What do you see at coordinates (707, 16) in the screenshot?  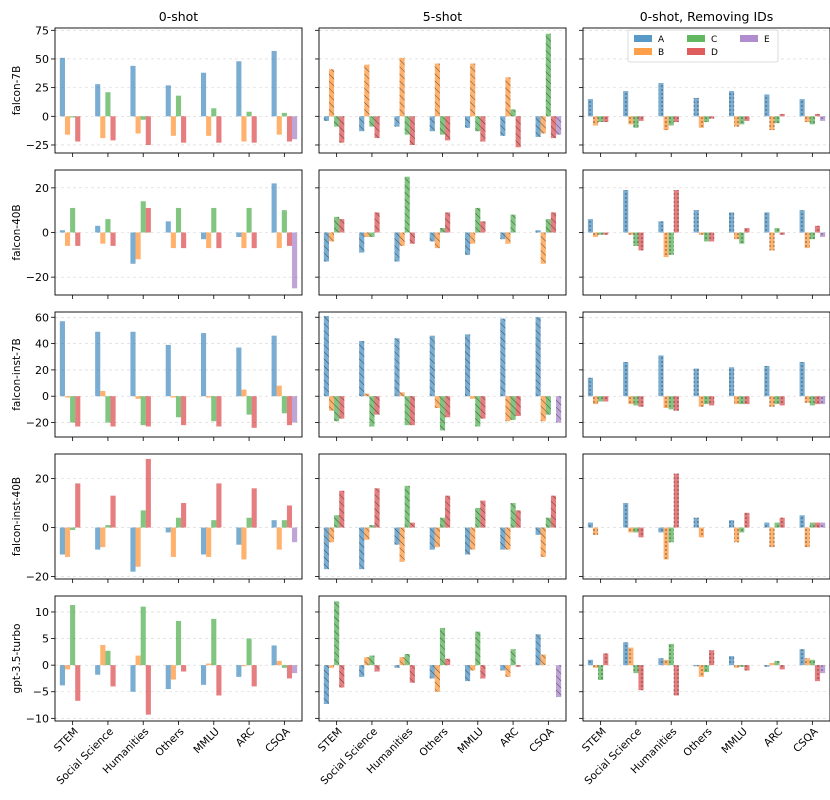 I see `column-title: 0-shot, Removing IDs` at bounding box center [707, 16].